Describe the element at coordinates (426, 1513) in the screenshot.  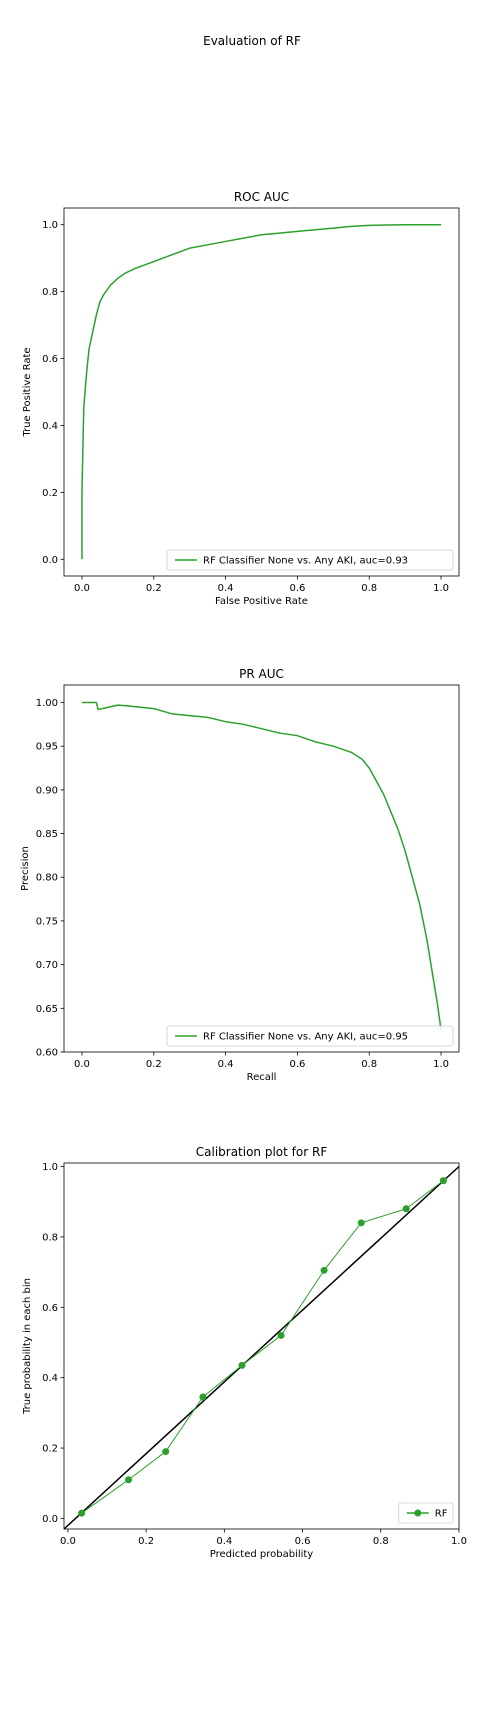
I see `legend: RF` at that location.